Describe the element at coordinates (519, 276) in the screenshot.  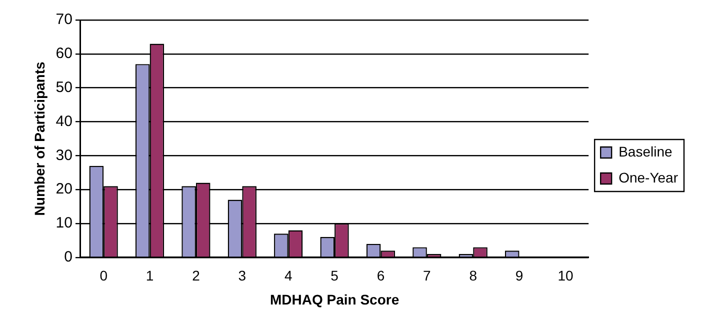
I see `x-tick-label: 9` at that location.